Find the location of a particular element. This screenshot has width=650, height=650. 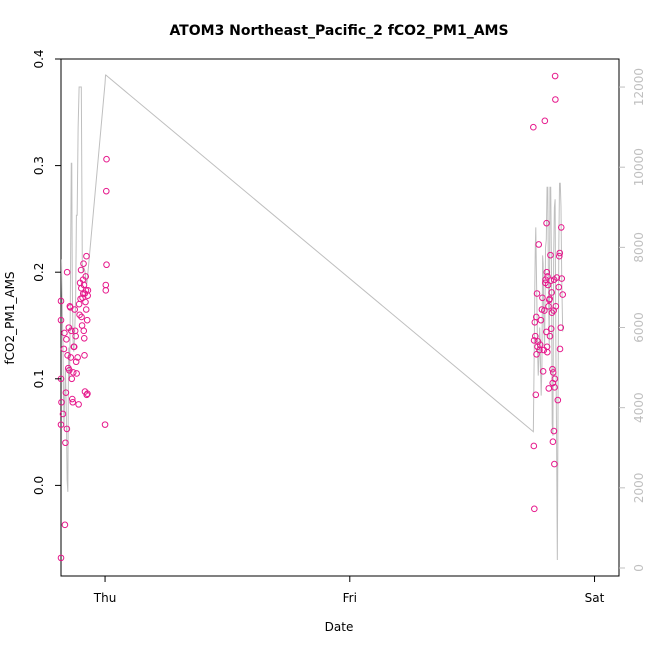

y-tick-label: 0.1 is located at coordinates (39, 378).